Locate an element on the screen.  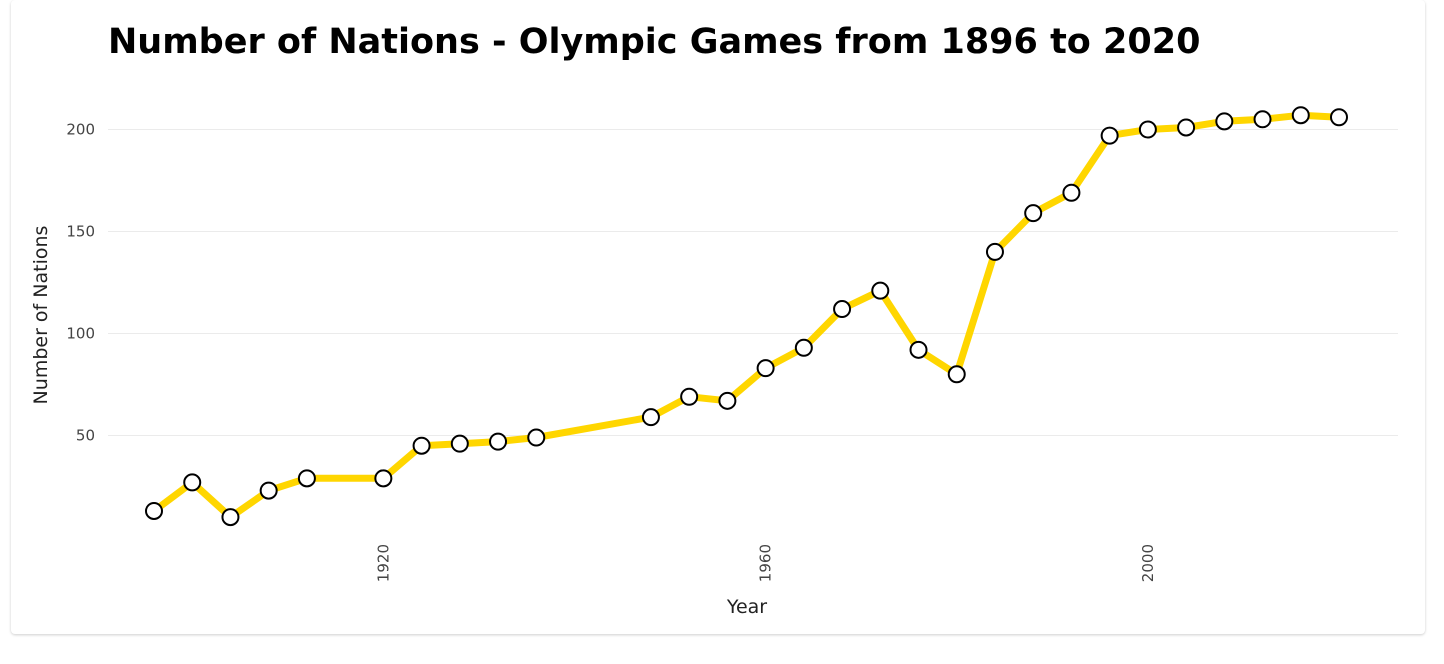
y-tick-label: 200 is located at coordinates (80, 130).